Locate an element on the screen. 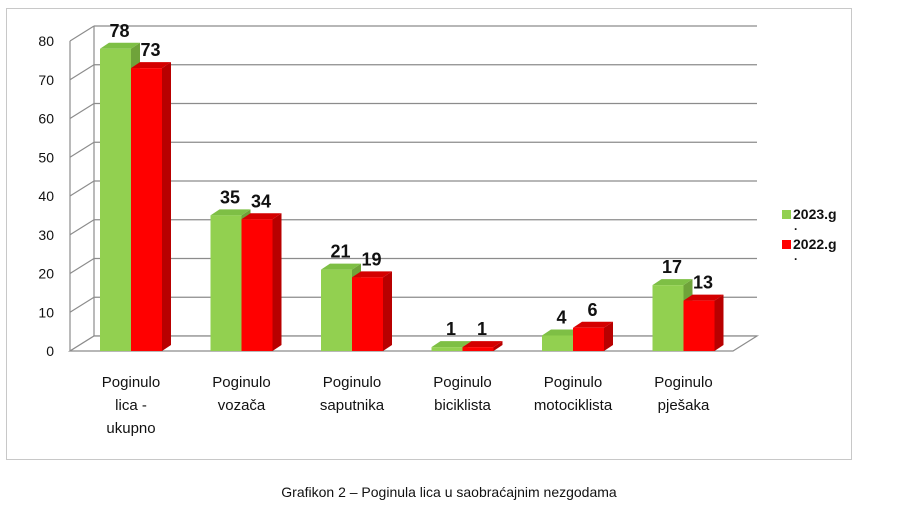 The height and width of the screenshot is (510, 898). data-label: 34 is located at coordinates (261, 201).